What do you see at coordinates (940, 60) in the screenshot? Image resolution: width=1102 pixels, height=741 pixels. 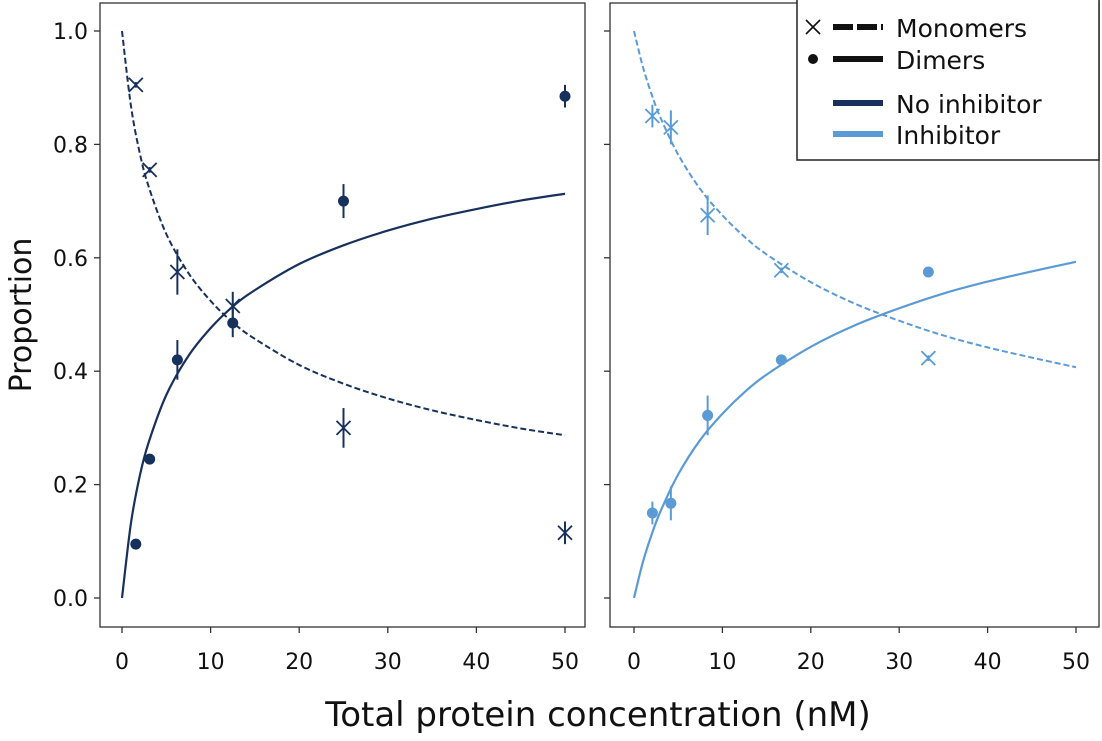 I see `legend-label: Dimers` at bounding box center [940, 60].